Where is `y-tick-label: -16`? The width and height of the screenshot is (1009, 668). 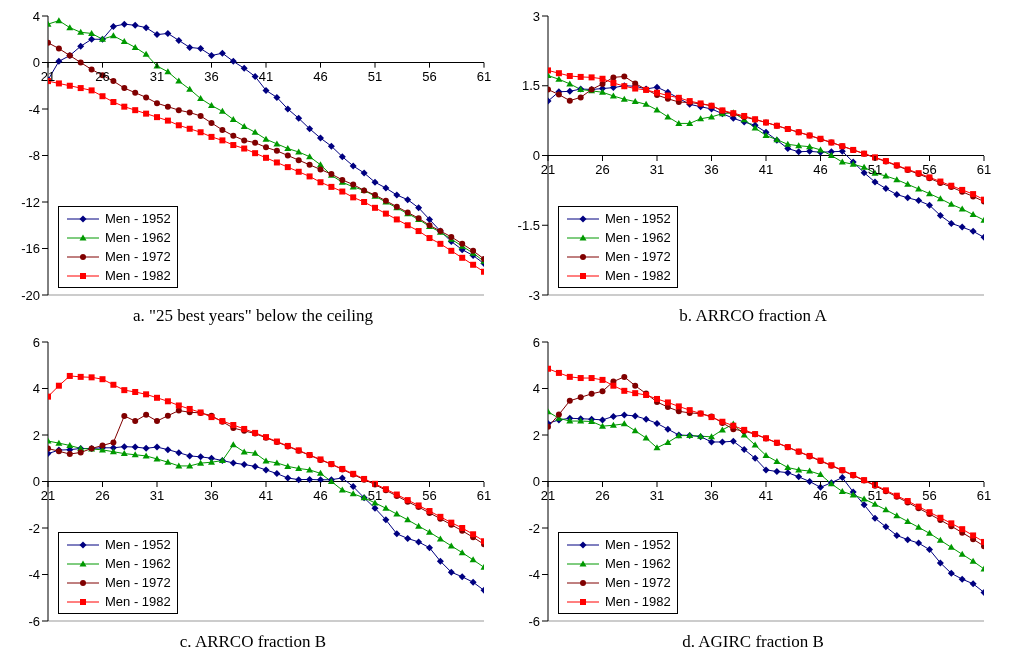 y-tick-label: -16 is located at coordinates (30, 249).